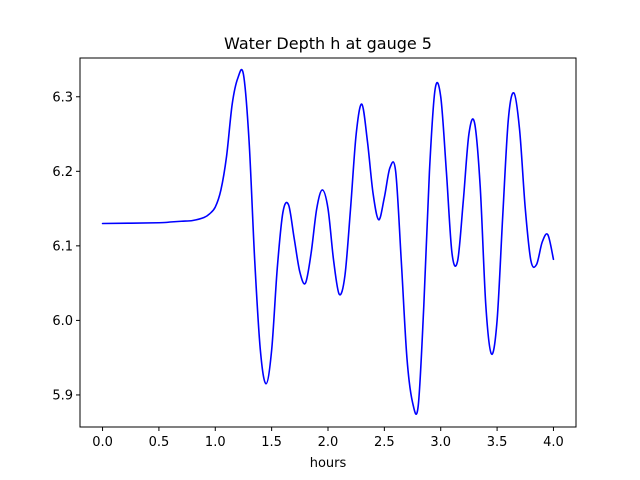  What do you see at coordinates (62, 321) in the screenshot?
I see `y-tick-label: 6.0` at bounding box center [62, 321].